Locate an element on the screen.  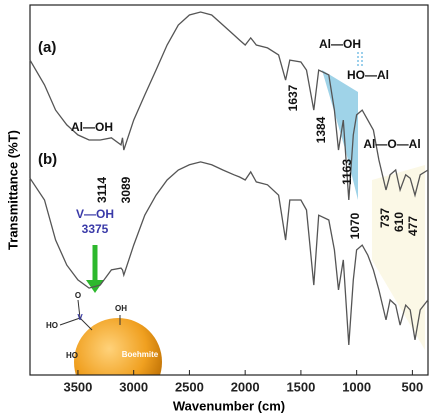
series-label: (a) is located at coordinates (47, 47).